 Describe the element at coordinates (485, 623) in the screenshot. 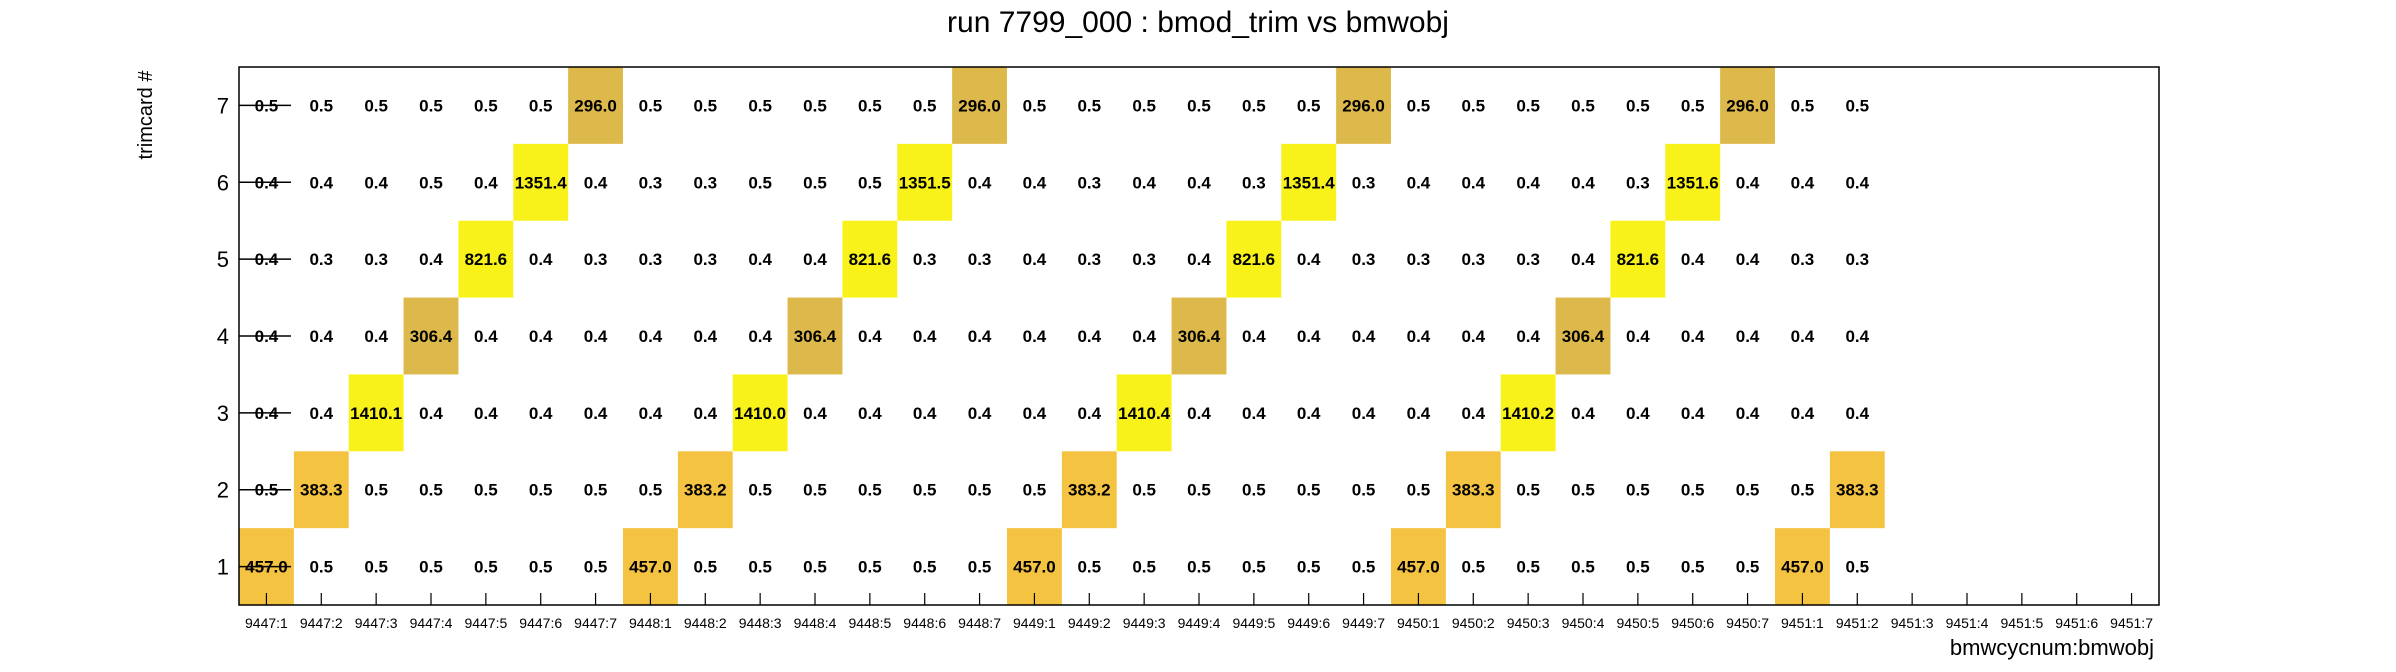

I see `x-tick-label: 9447:5` at that location.